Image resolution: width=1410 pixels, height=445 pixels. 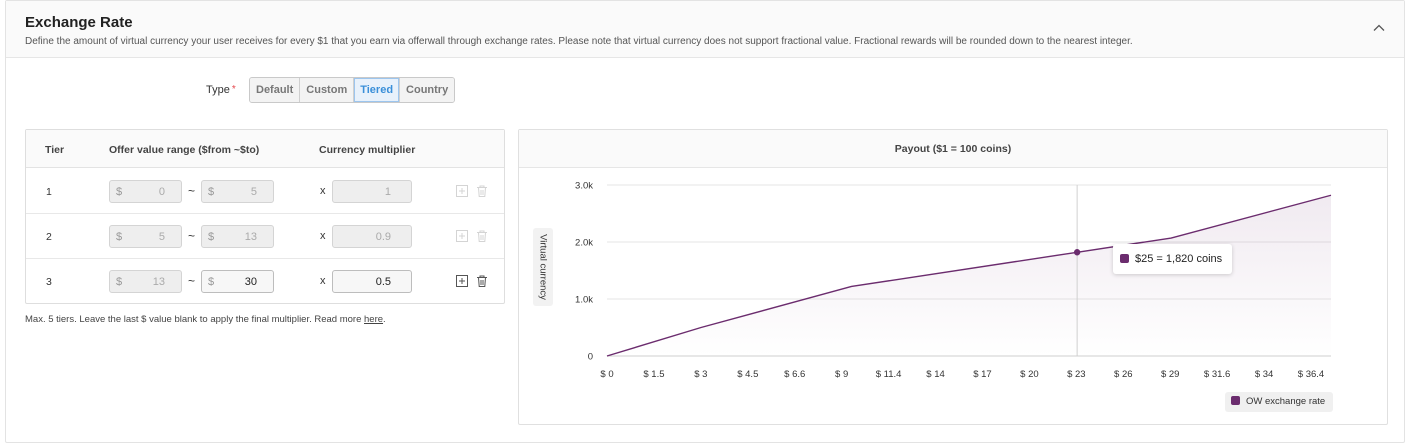 What do you see at coordinates (237, 191) in the screenshot?
I see `to-input: $5` at bounding box center [237, 191].